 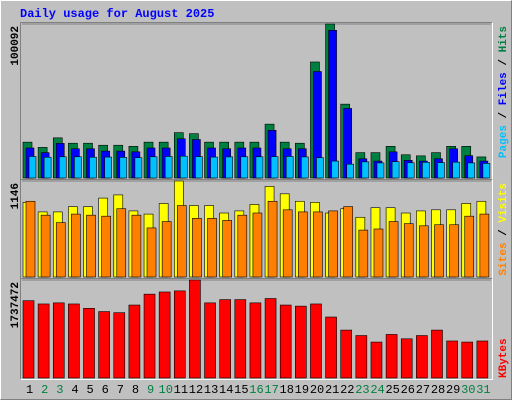 I want to click on legend-entry: Sites, so click(x=504, y=258).